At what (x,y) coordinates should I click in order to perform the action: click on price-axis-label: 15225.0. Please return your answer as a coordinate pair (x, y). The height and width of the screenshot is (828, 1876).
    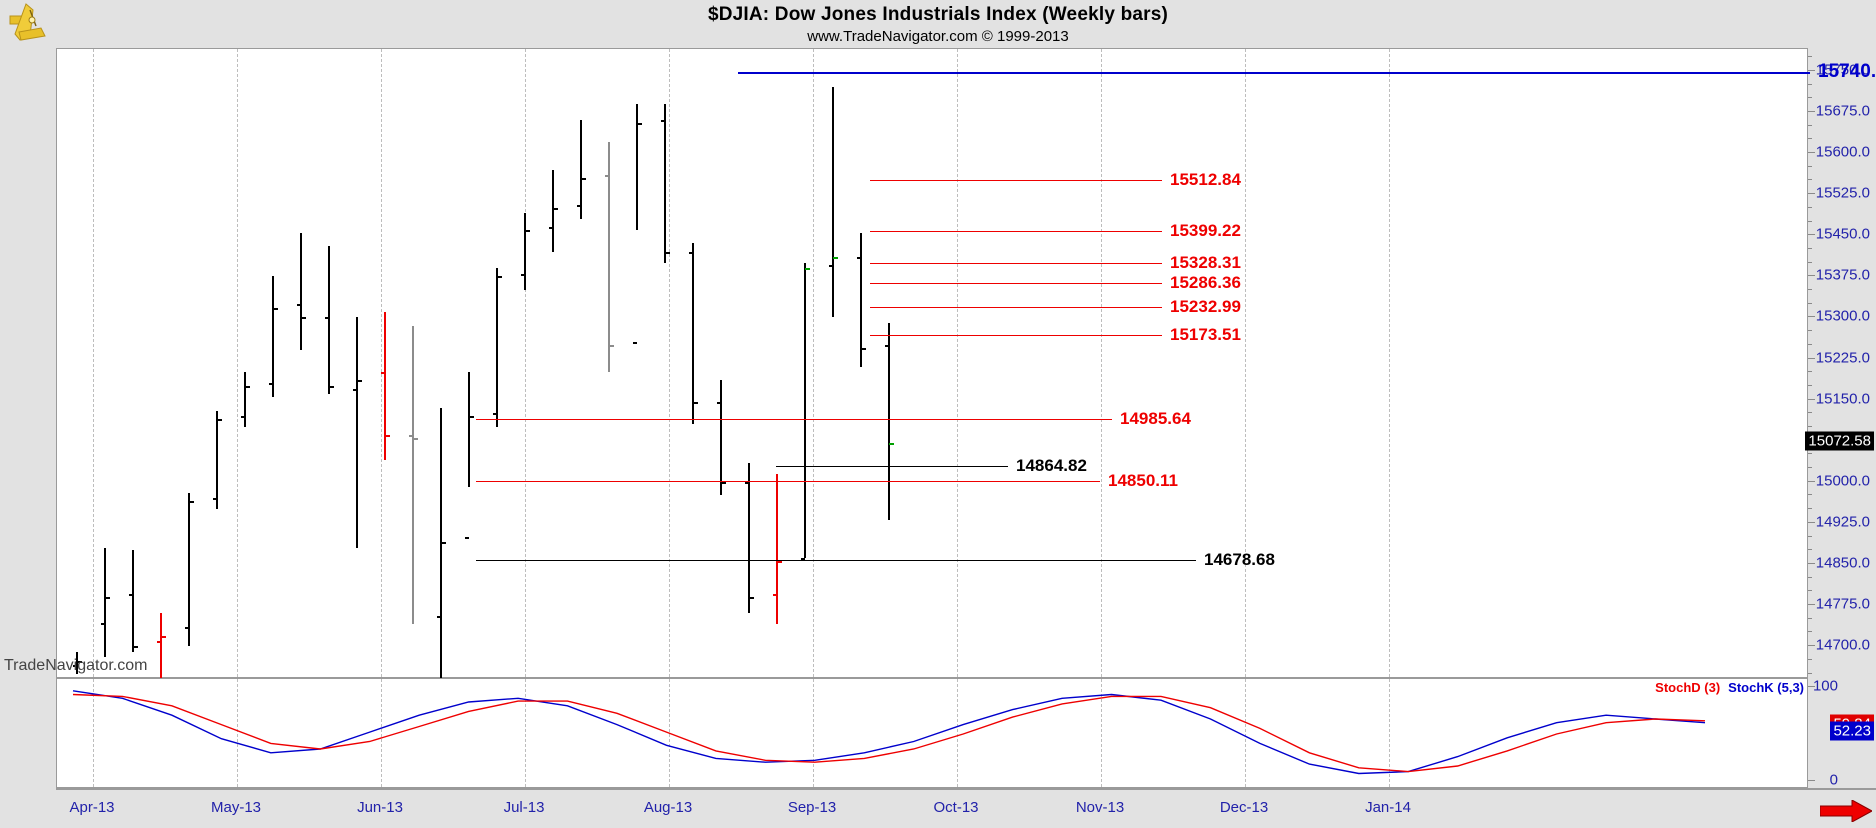
    Looking at the image, I should click on (1842, 358).